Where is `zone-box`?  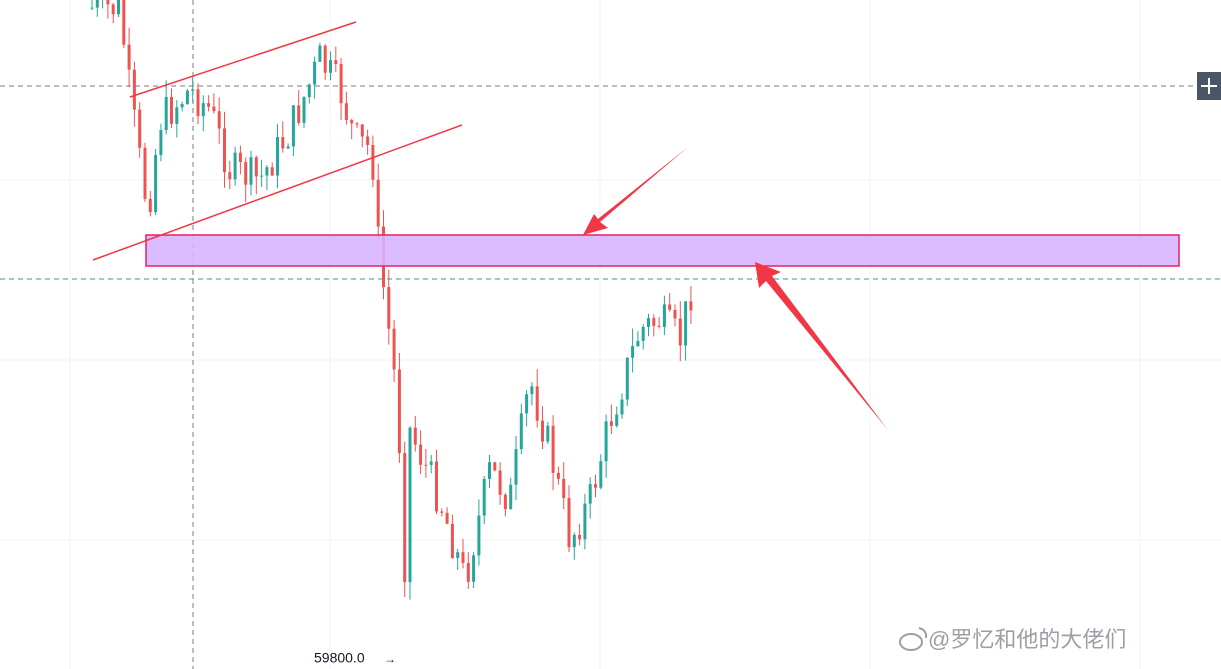 zone-box is located at coordinates (662, 250).